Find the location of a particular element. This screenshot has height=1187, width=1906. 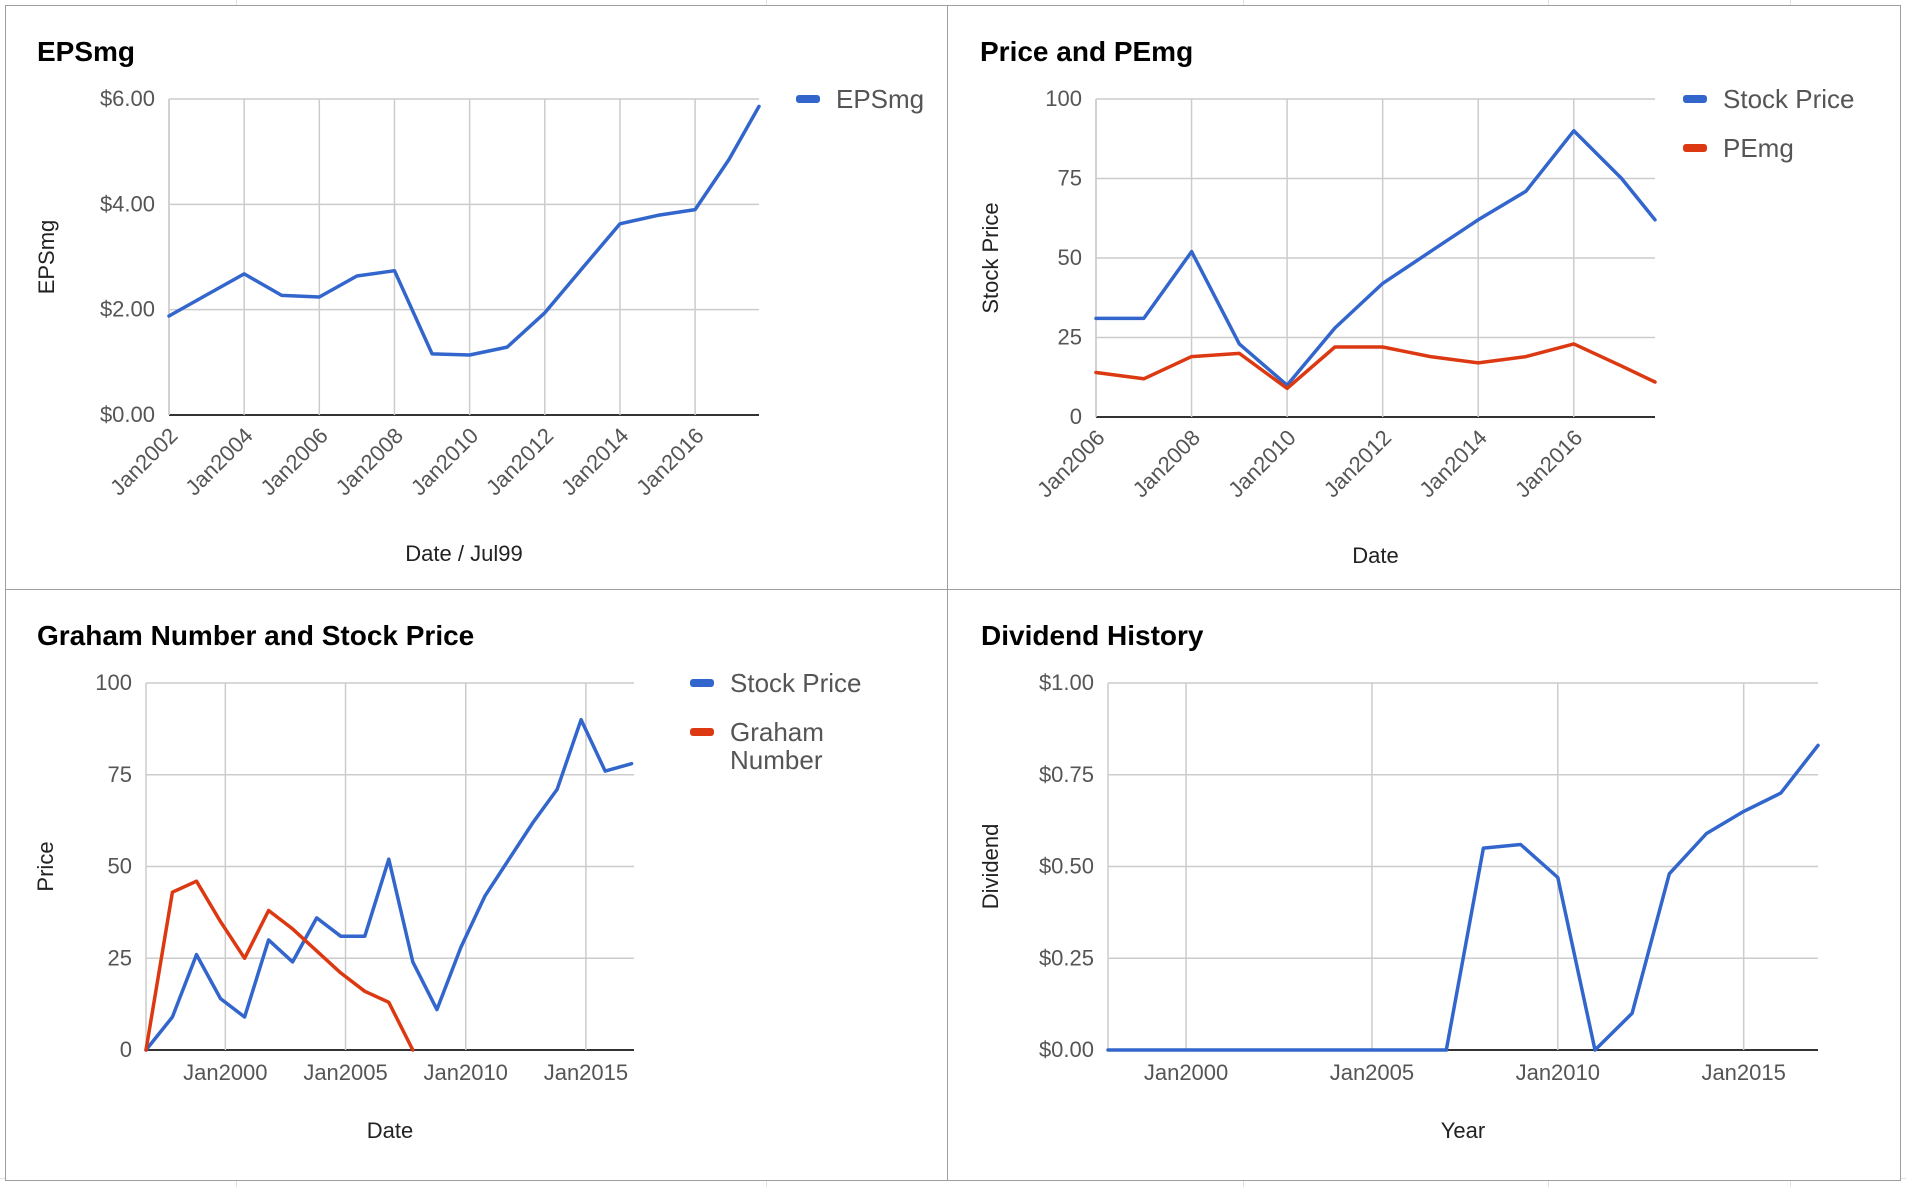

chart-title: Graham Number and Stock Price is located at coordinates (255, 635).